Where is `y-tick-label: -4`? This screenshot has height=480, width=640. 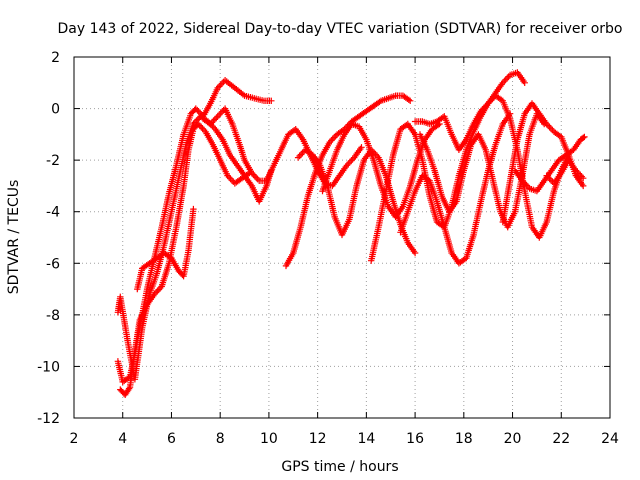
y-tick-label: -4 is located at coordinates (53, 213).